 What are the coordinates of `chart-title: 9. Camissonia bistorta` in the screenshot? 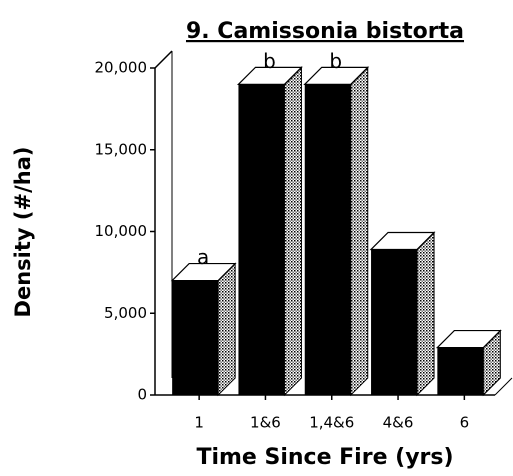 It's located at (325, 31).